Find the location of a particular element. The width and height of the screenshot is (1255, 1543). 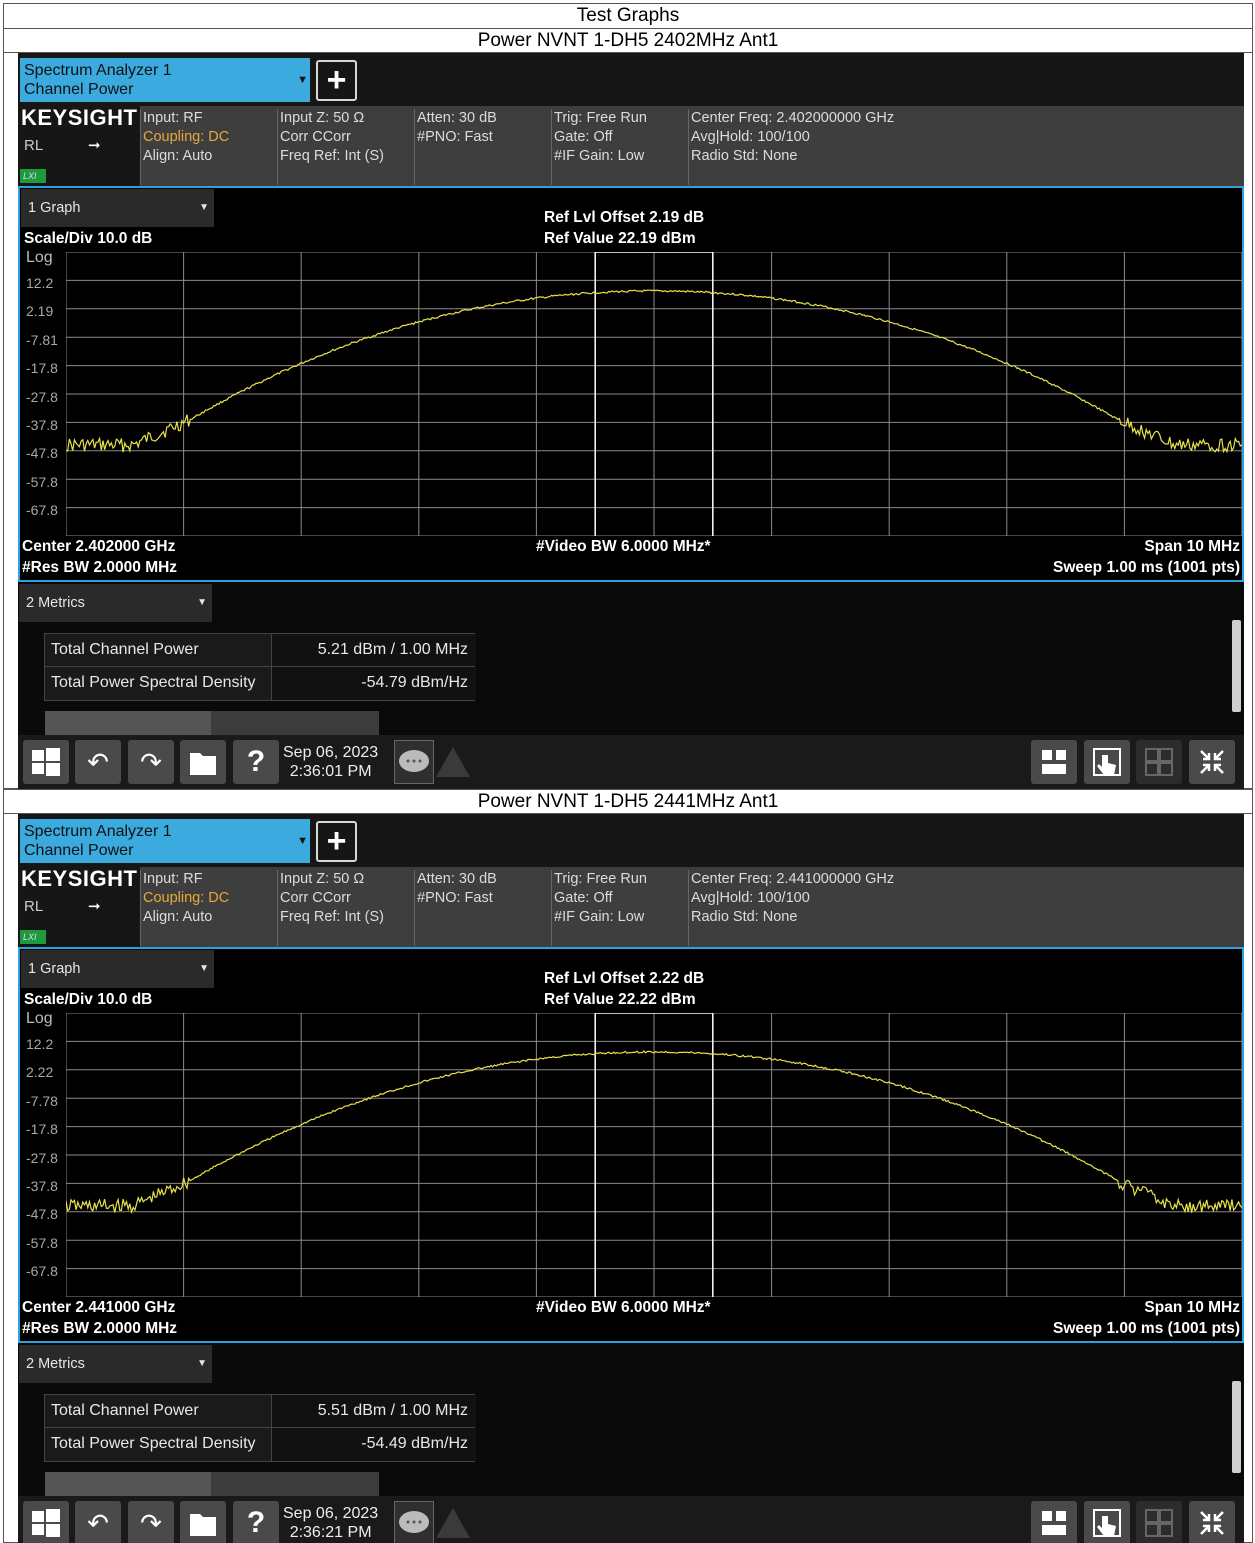

avg-hold-label: Avg|Hold: 100/100 is located at coordinates (750, 898).